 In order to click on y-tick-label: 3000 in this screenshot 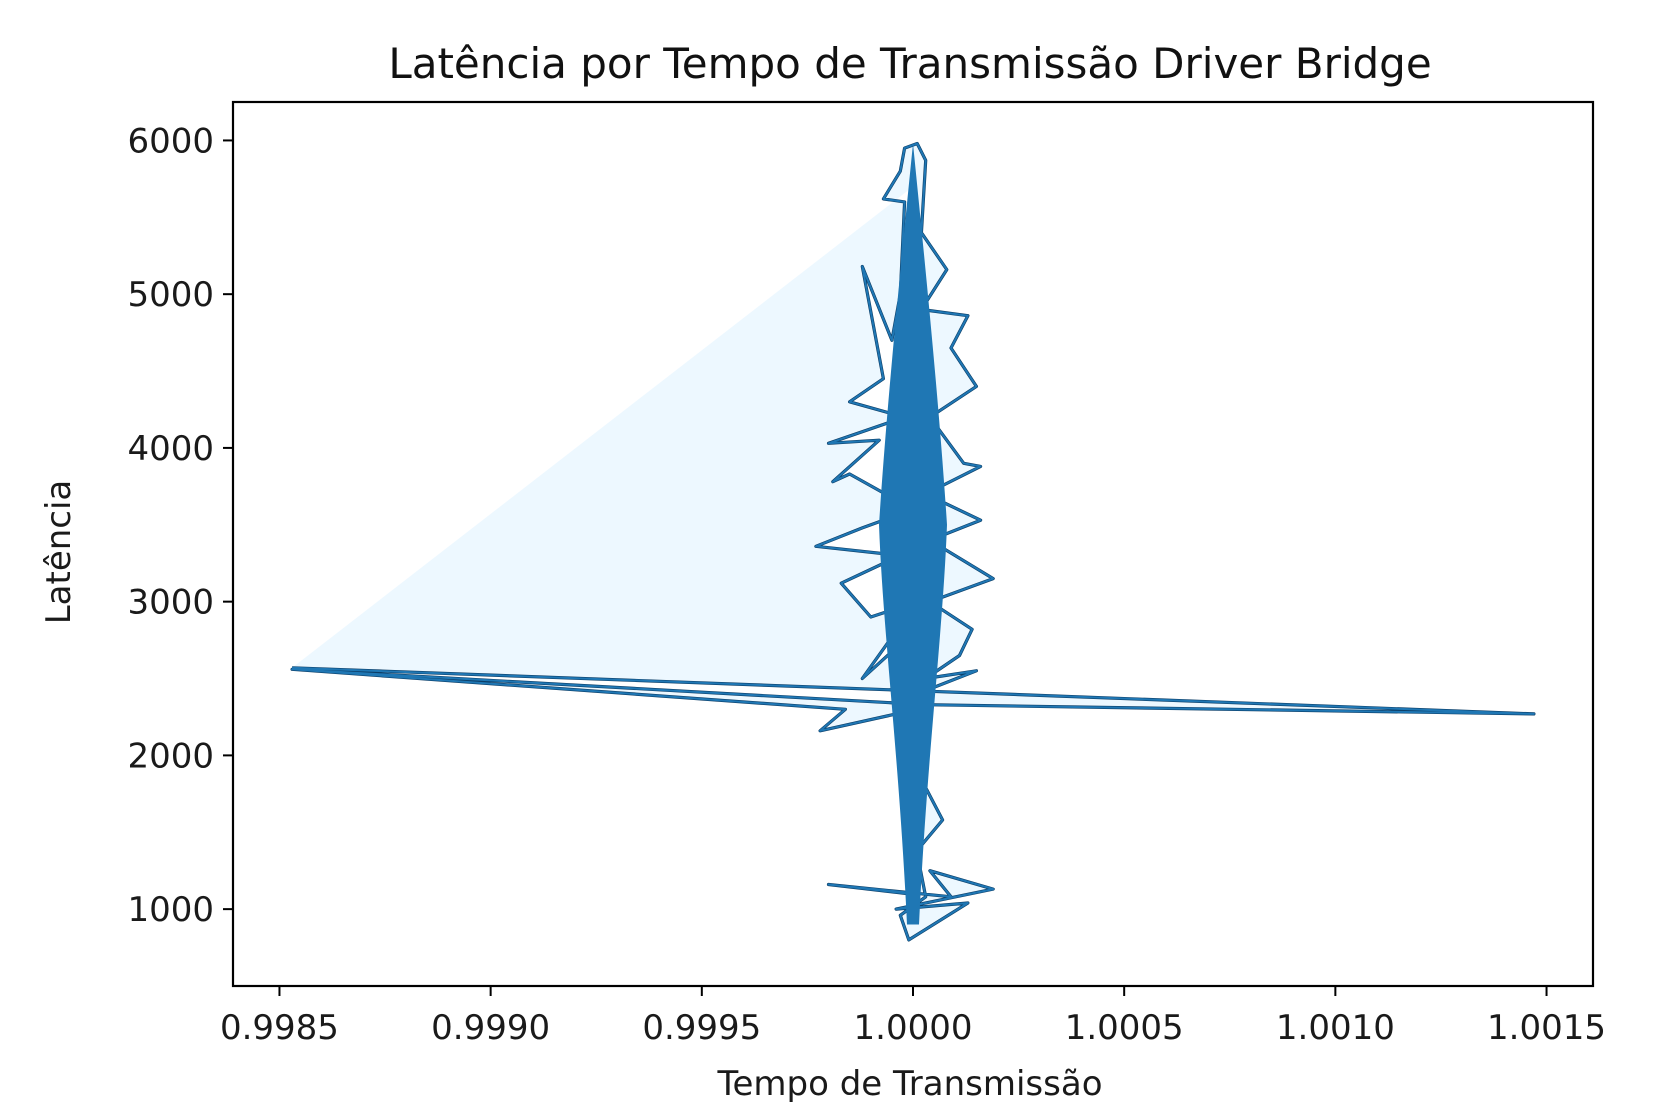, I will do `click(170, 603)`.